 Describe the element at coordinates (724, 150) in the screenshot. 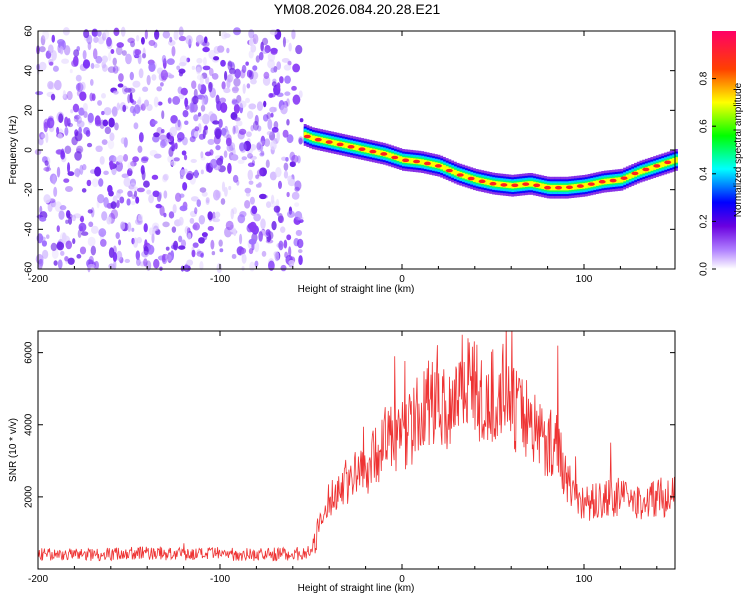

I see `colorbar-gradient` at that location.